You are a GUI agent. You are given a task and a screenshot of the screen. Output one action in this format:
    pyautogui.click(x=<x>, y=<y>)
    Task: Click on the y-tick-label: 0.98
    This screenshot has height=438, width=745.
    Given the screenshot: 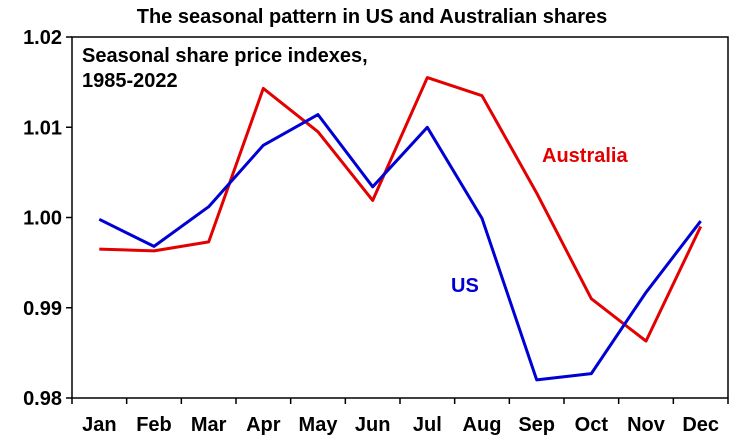 What is the action you would take?
    pyautogui.click(x=42, y=399)
    